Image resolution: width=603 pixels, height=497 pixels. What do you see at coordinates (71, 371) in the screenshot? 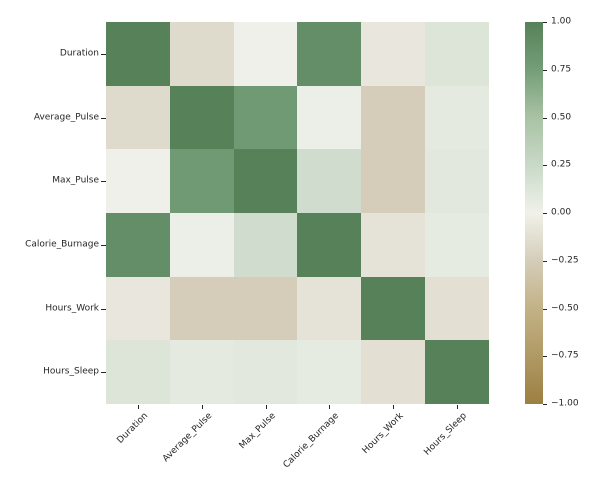
I see `y-tick-label: Hours_Sleep` at bounding box center [71, 371].